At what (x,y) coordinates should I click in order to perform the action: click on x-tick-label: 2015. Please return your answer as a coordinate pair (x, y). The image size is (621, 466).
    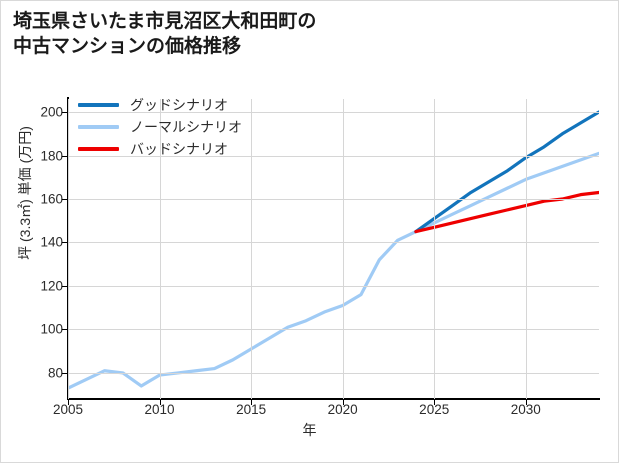
    Looking at the image, I should click on (251, 409).